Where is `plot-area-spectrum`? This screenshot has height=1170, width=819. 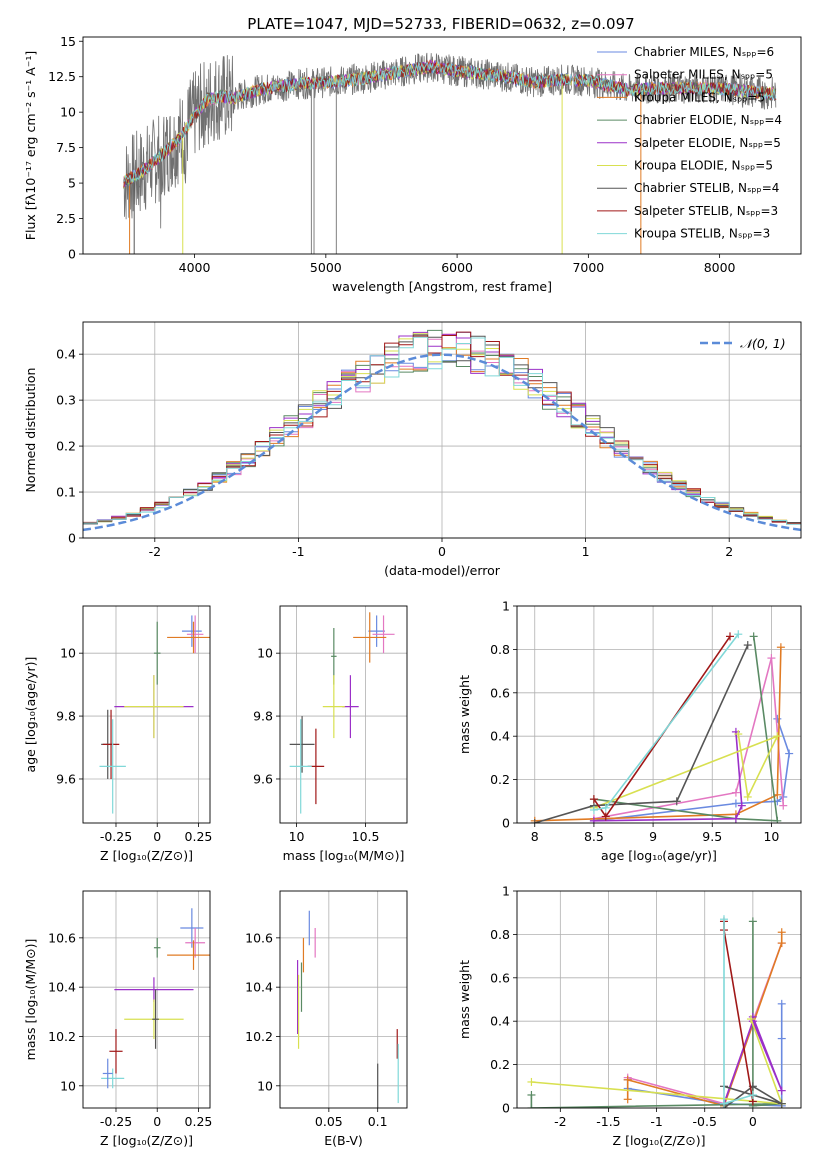
plot-area-spectrum is located at coordinates (450, 153).